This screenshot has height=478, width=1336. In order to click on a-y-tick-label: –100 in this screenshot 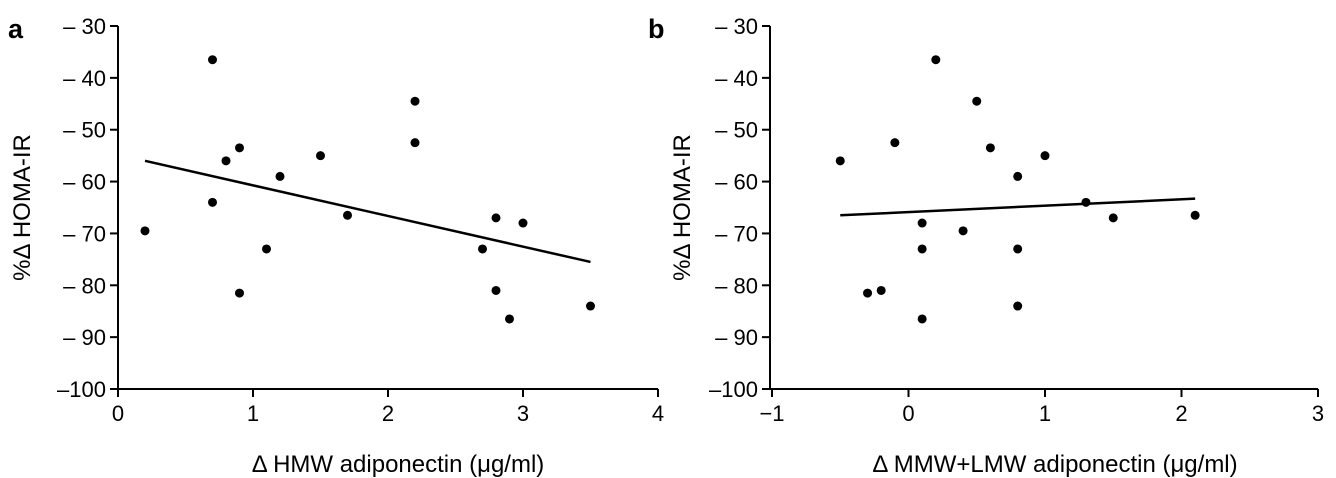, I will do `click(81, 389)`.